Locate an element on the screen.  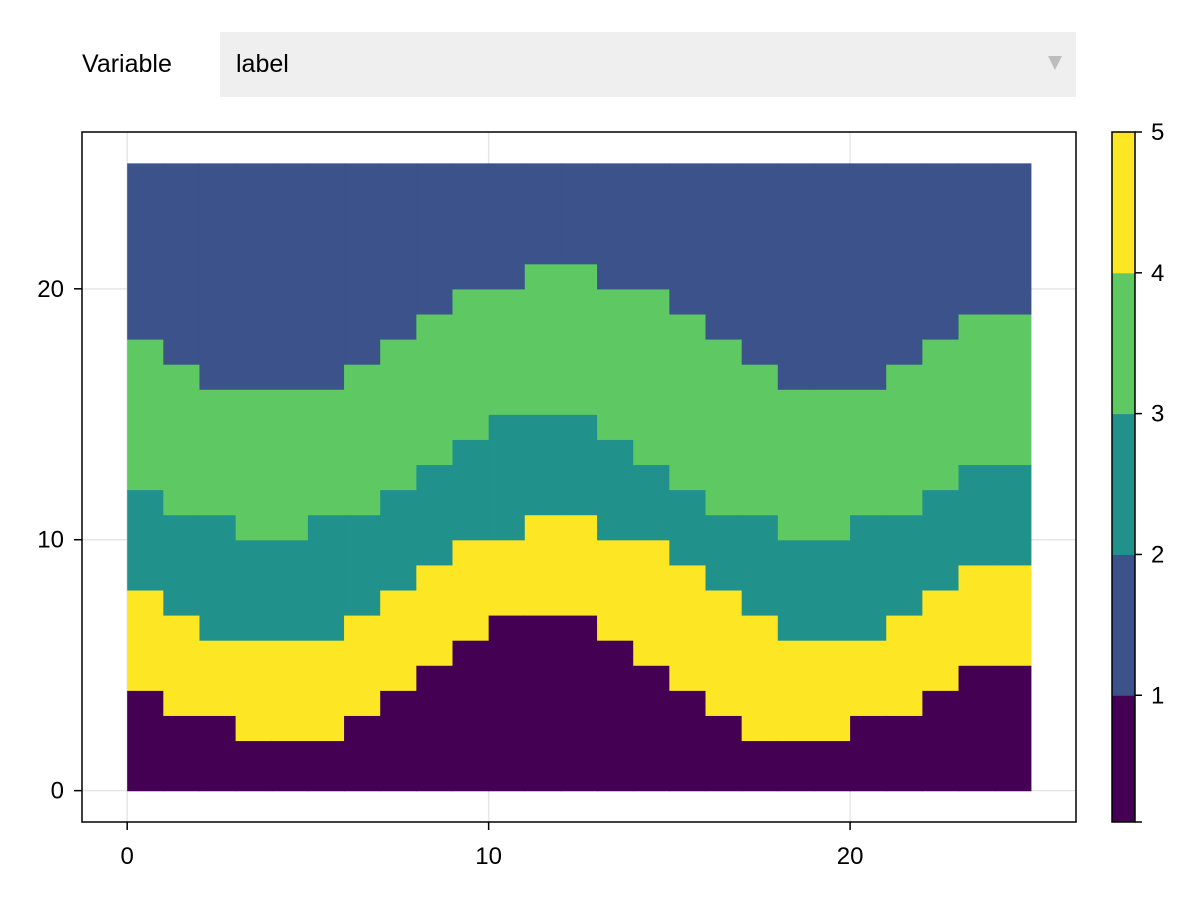
colorbar-tick-label: 1 is located at coordinates (1157, 695).